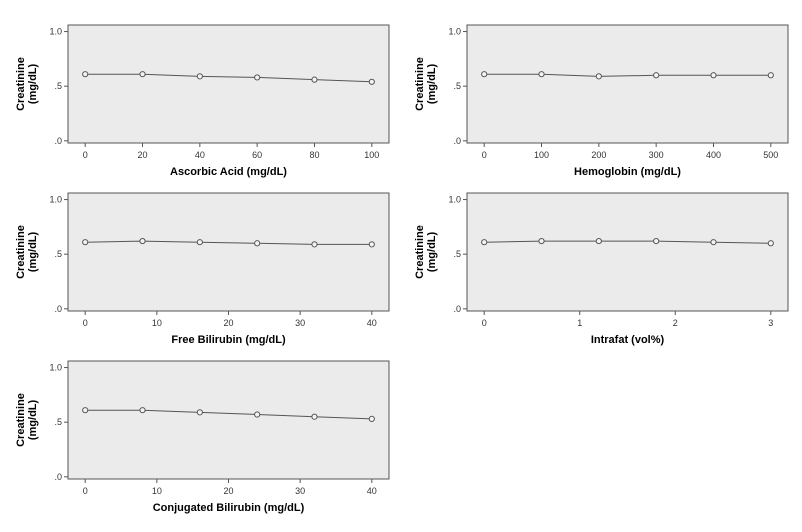 The width and height of the screenshot is (802, 532). Describe the element at coordinates (229, 508) in the screenshot. I see `x-axis-title: Conjugated Bilirubin (mg/dL)` at that location.